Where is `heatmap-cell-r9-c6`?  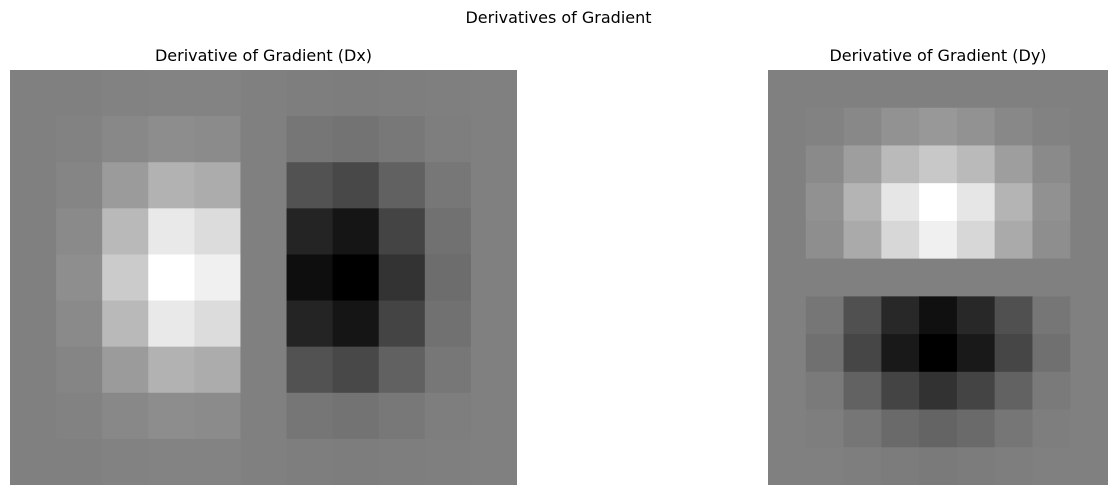
heatmap-cell-r9-c6 is located at coordinates (1014, 428).